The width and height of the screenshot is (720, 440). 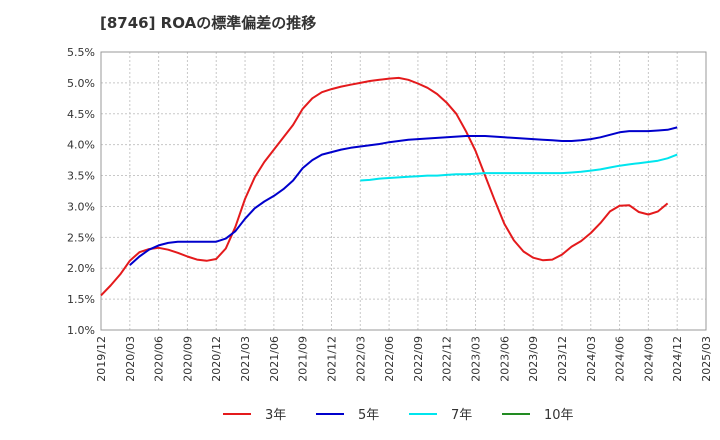 What do you see at coordinates (81, 176) in the screenshot?
I see `y-tick-label: 3.5%` at bounding box center [81, 176].